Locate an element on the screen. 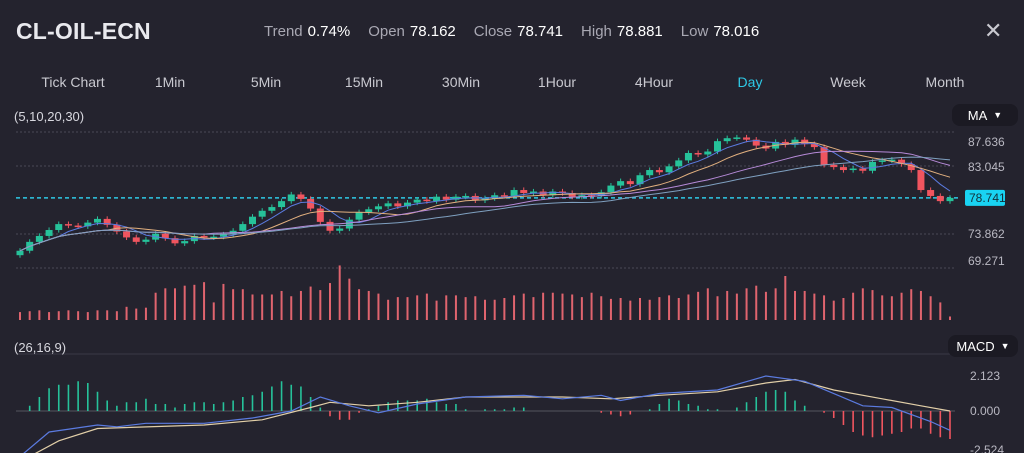  current-price-badge is located at coordinates (985, 197).